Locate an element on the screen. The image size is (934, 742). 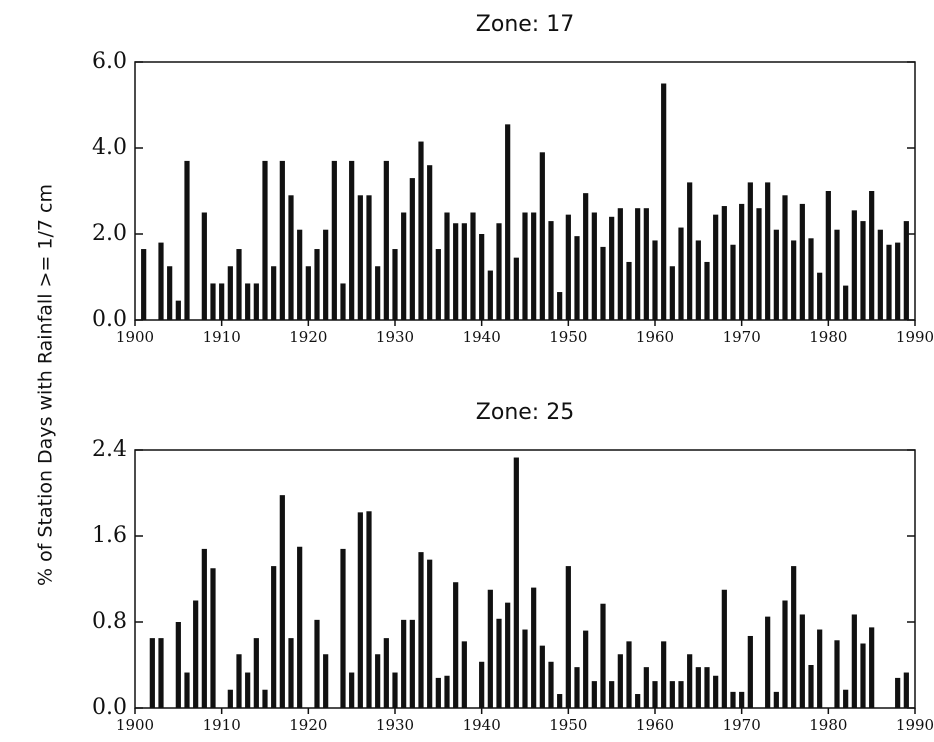
y-tick-label: 2.4 is located at coordinates (109, 449).